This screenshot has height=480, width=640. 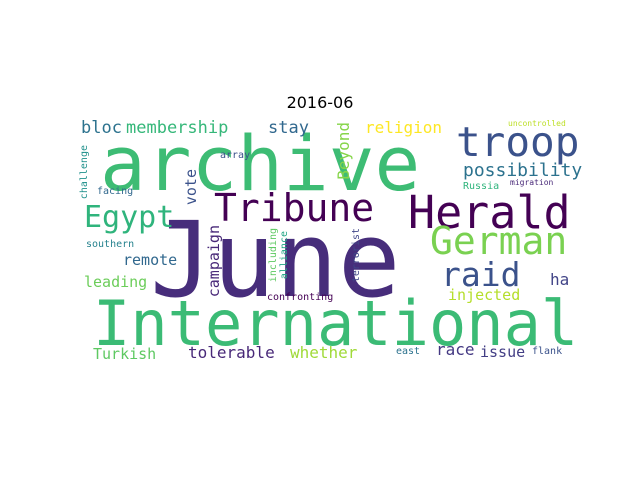 What do you see at coordinates (150, 260) in the screenshot?
I see `word-remote: remote` at bounding box center [150, 260].